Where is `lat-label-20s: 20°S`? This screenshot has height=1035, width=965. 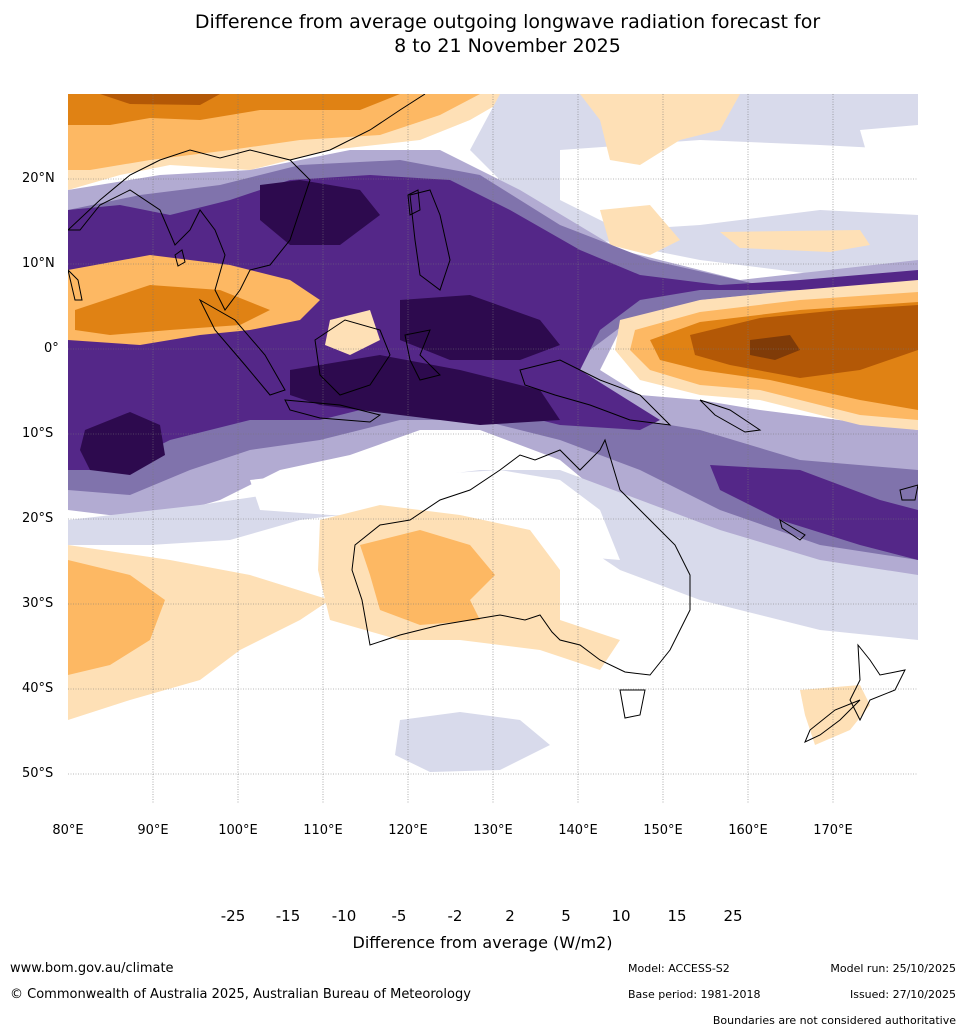
lat-label-20s: 20°S is located at coordinates (38, 518).